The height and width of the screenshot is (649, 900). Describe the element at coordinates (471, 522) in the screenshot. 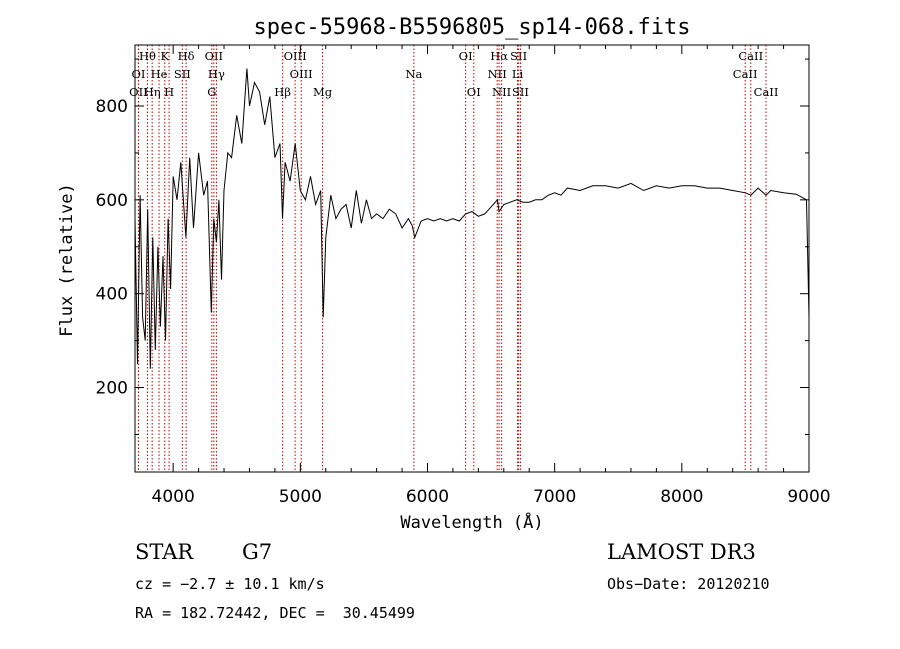

I see `x-axis-label: Wavelength (Å)` at that location.